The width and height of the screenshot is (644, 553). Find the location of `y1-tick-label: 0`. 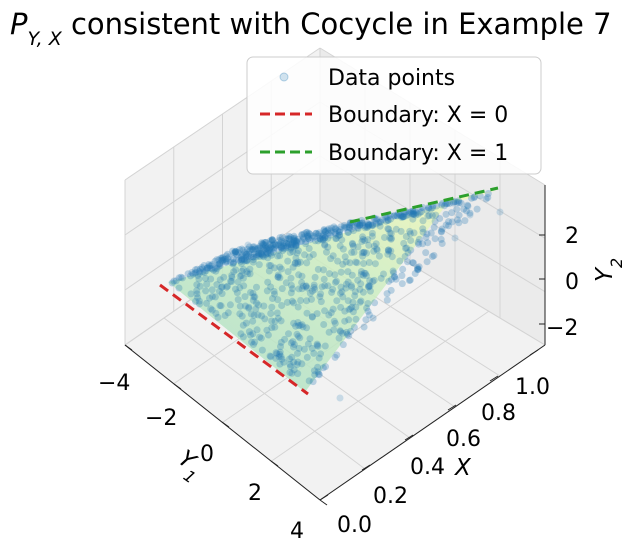

y1-tick-label: 0 is located at coordinates (207, 454).